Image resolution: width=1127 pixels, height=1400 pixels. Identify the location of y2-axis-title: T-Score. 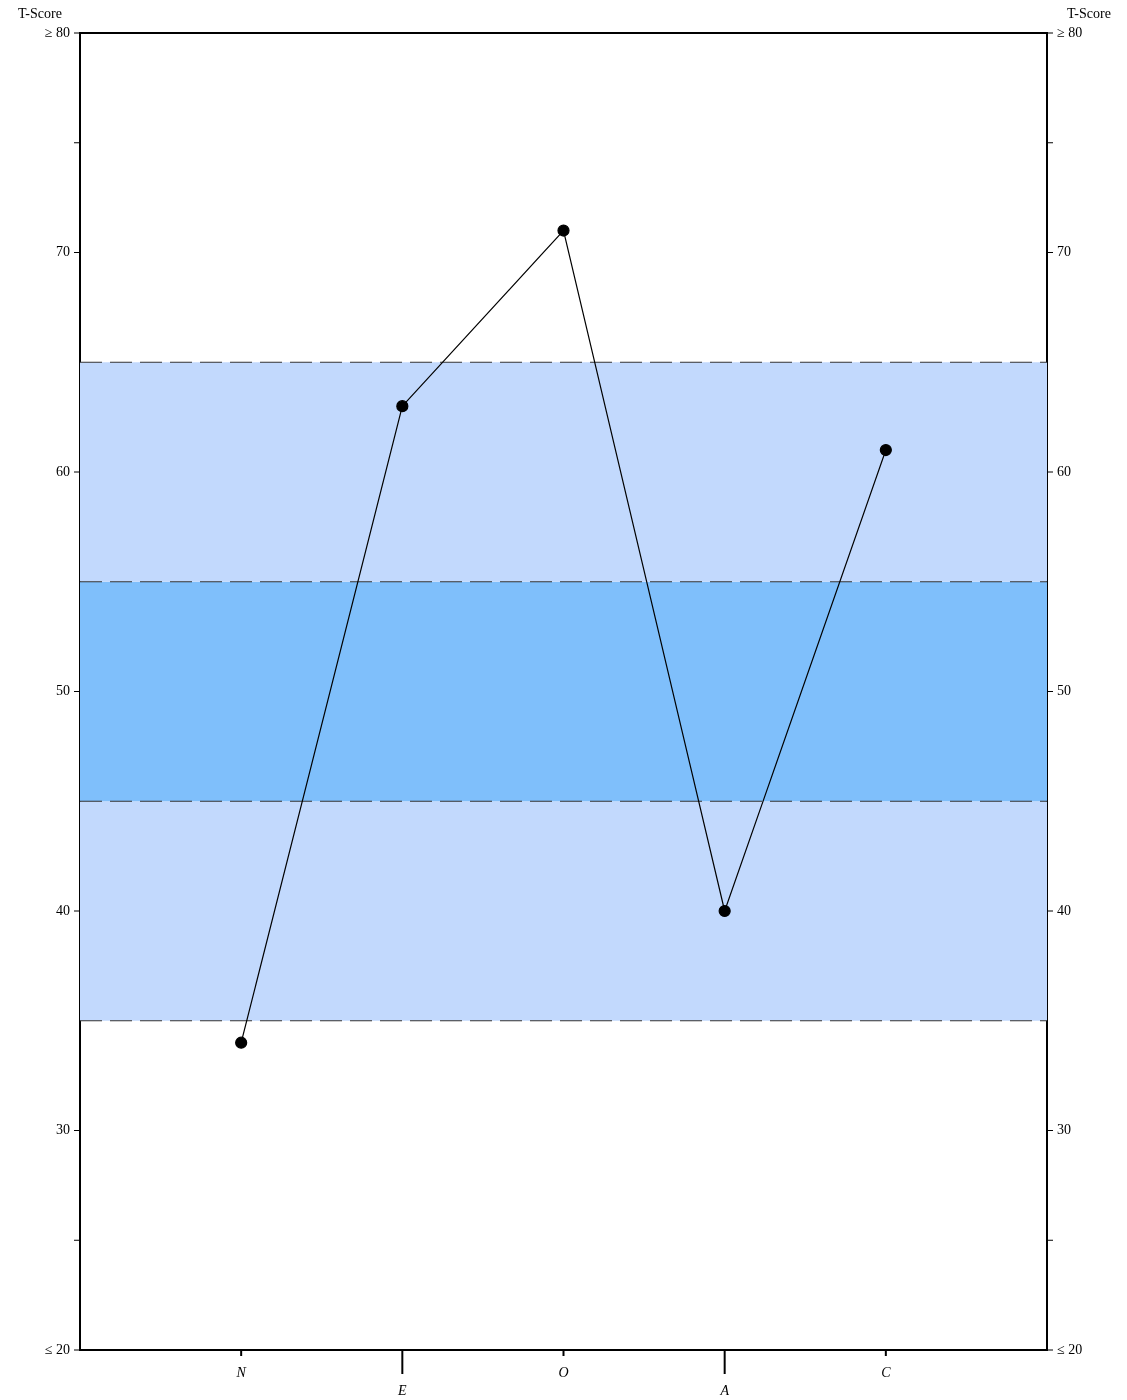
(1089, 13).